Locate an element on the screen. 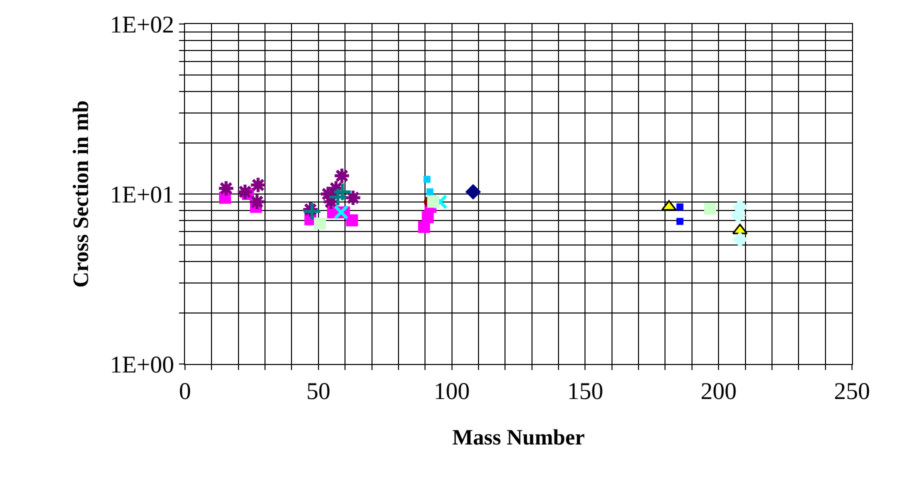  y-tick-label: 1E+00 is located at coordinates (142, 365).